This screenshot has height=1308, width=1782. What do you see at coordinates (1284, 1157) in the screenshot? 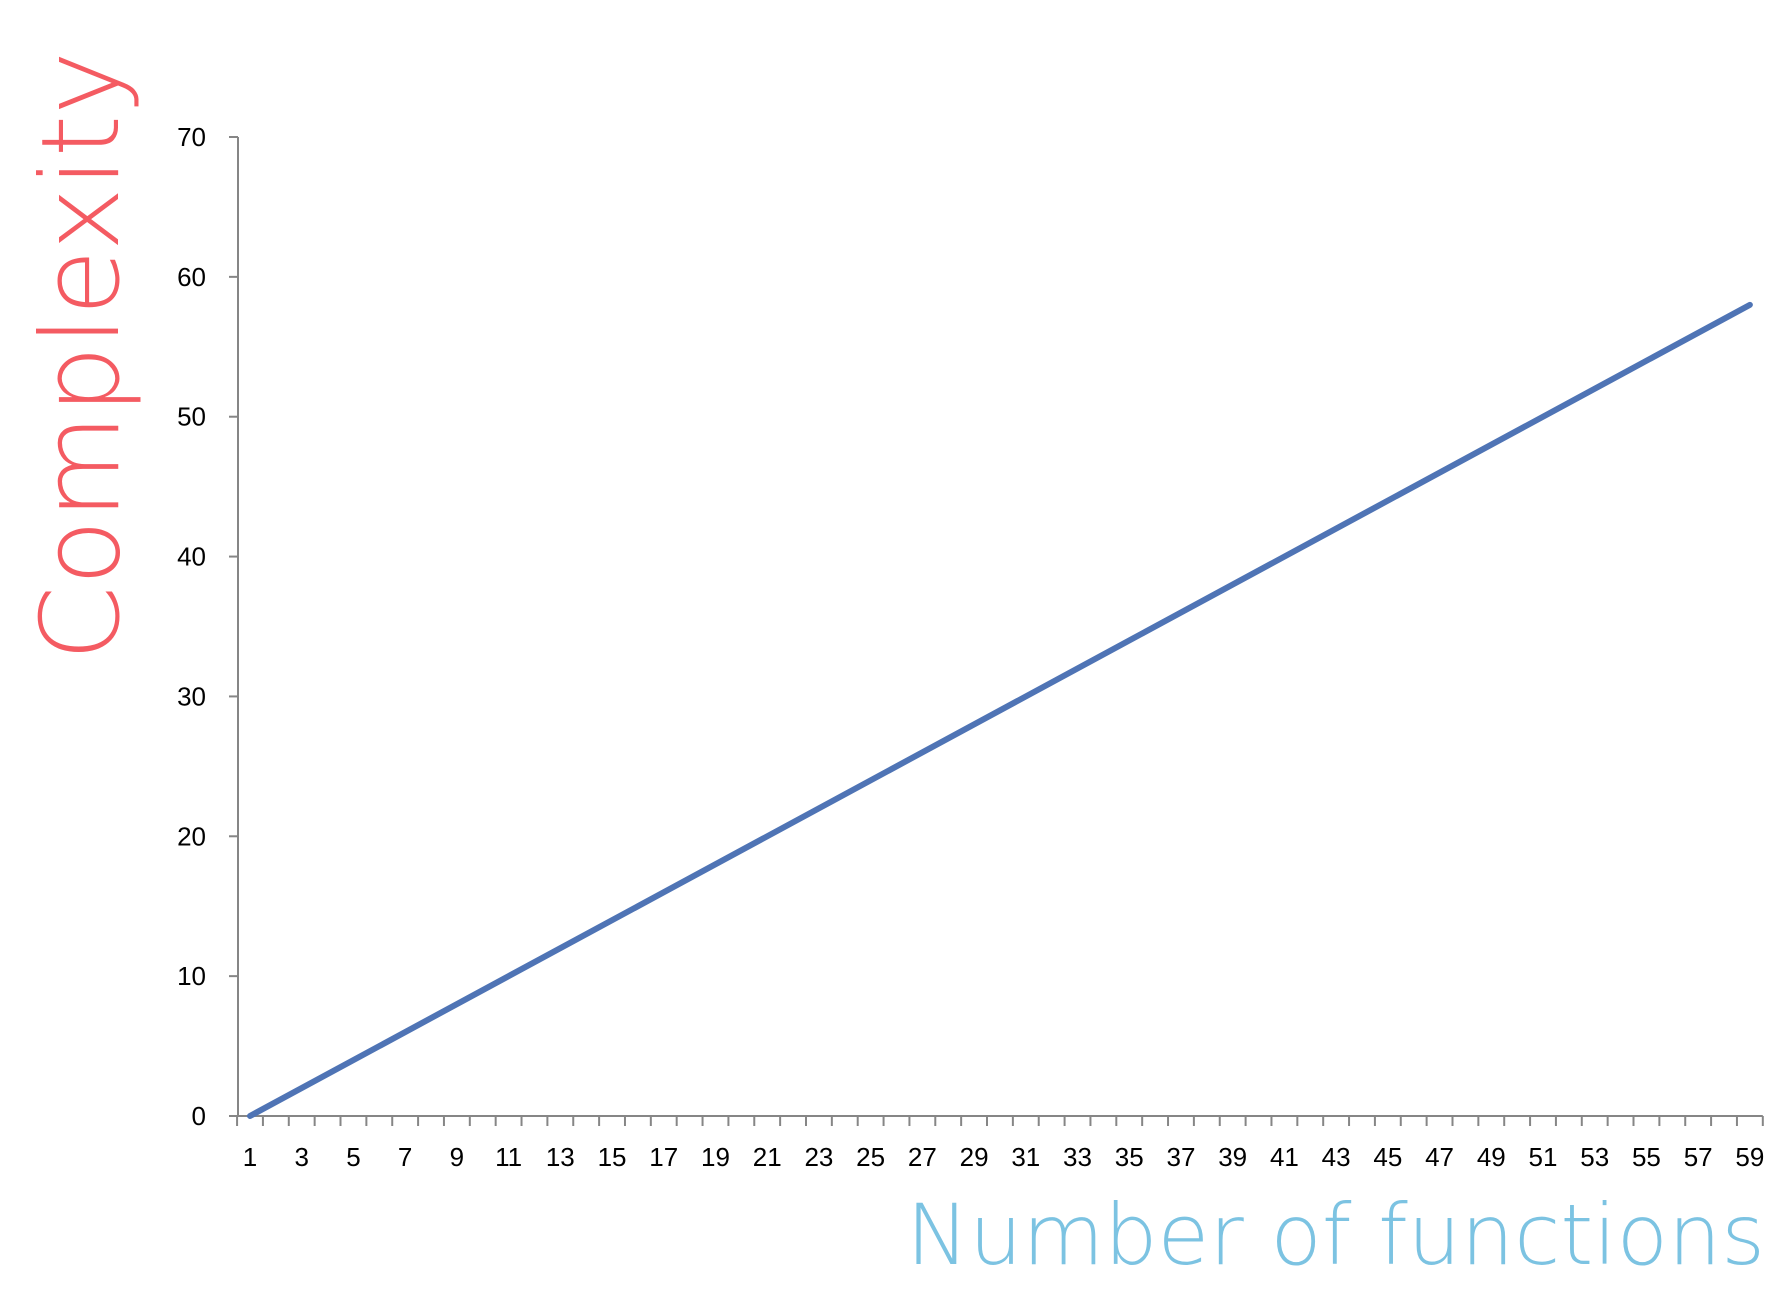
I see `x-tick-label: 41` at bounding box center [1284, 1157].